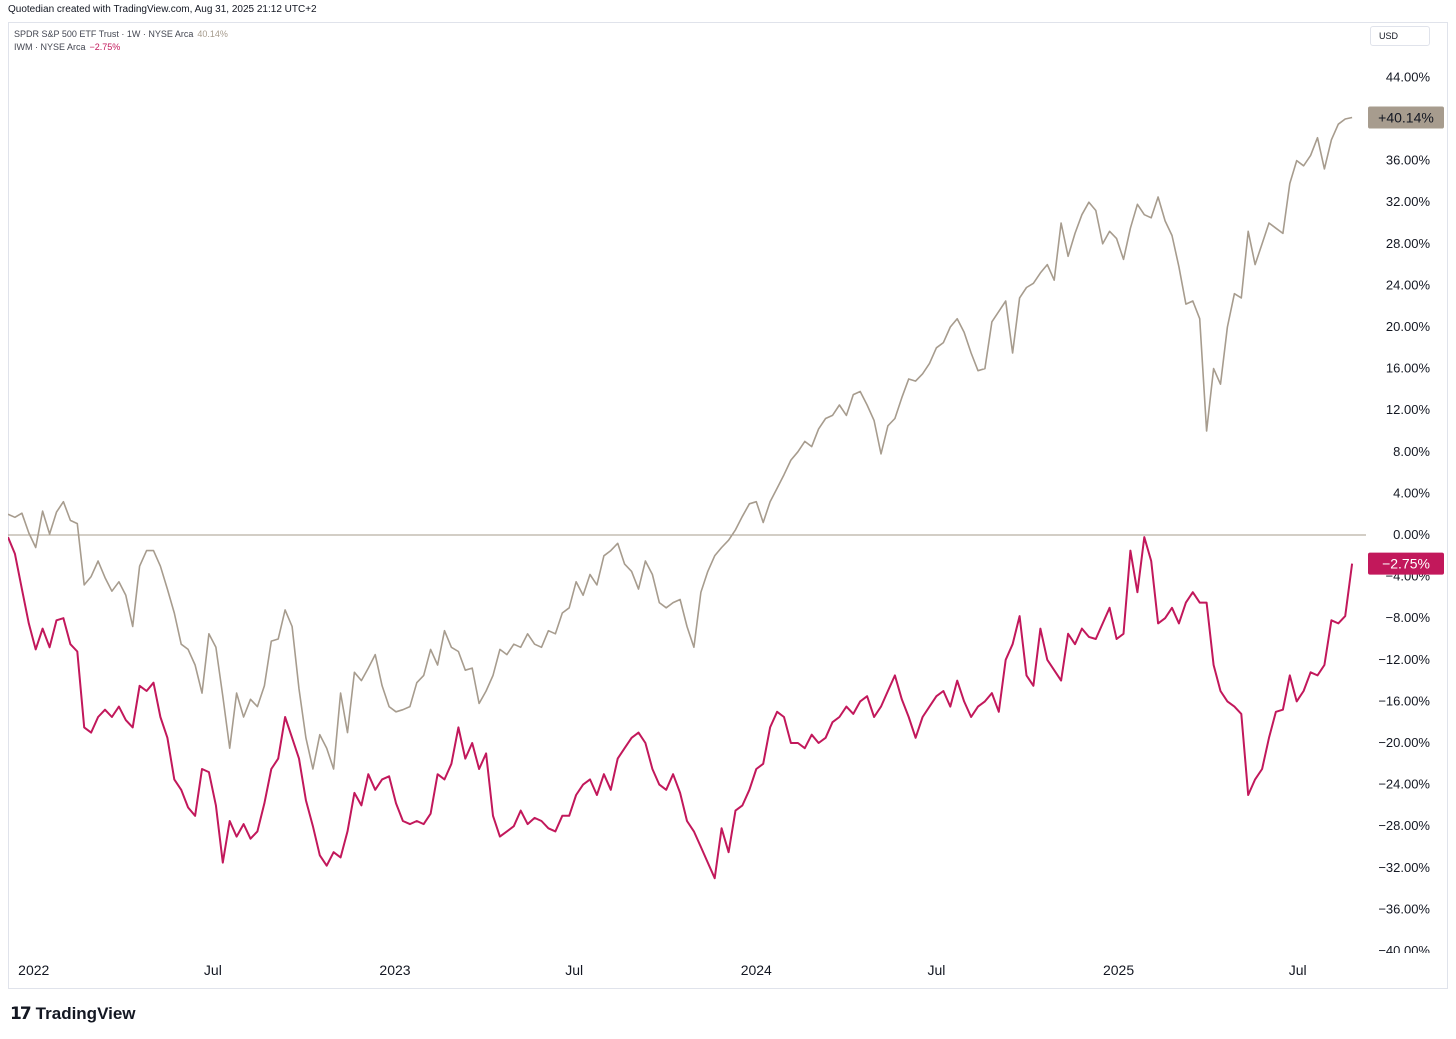 Image resolution: width=1456 pixels, height=1039 pixels. What do you see at coordinates (1408, 617) in the screenshot?
I see `y-tick-label: −8.00%` at bounding box center [1408, 617].